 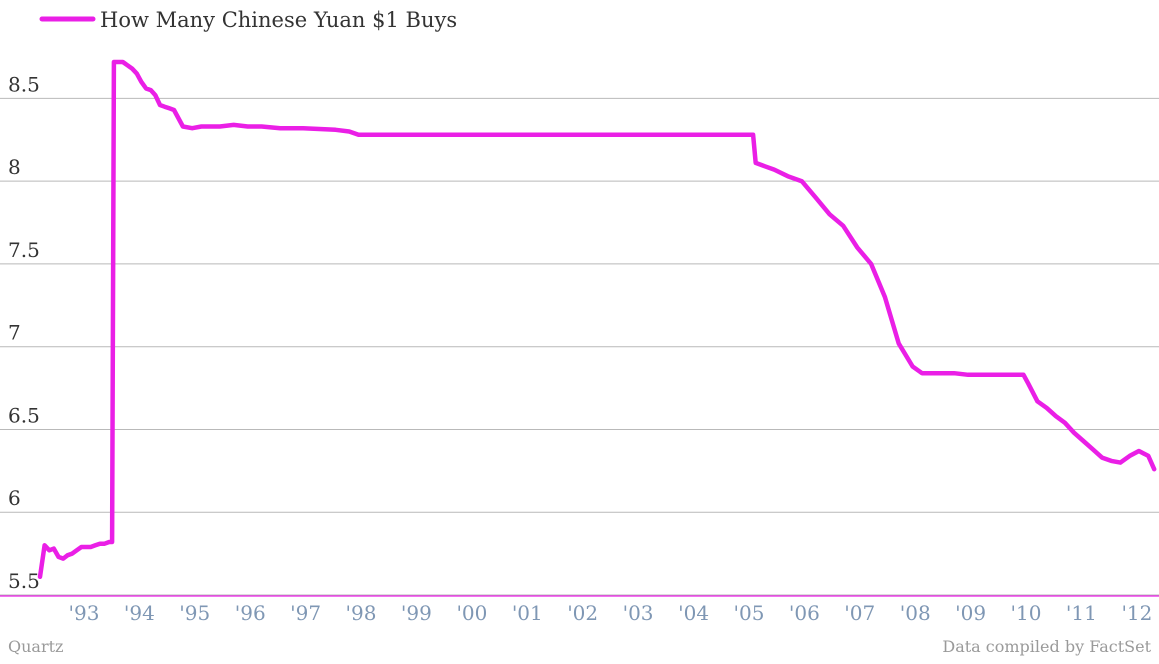 What do you see at coordinates (139, 613) in the screenshot?
I see `x-tick-label: '94` at bounding box center [139, 613].